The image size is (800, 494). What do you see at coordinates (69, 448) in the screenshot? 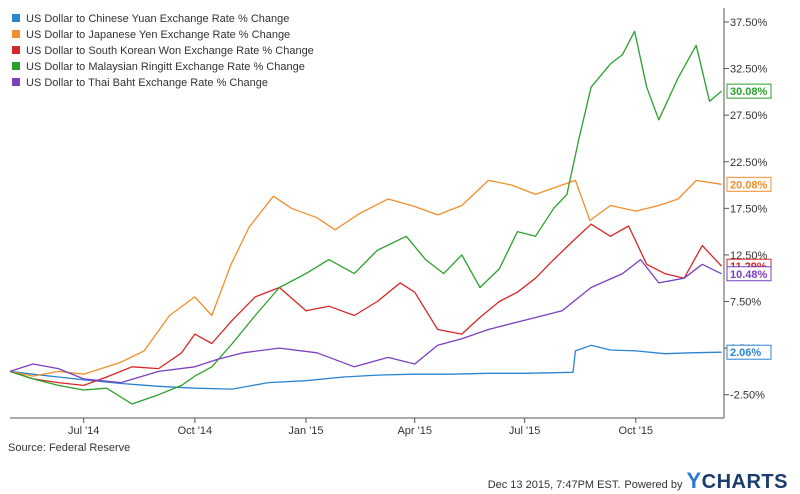
I see `source-note: Source: Federal Reserve` at bounding box center [69, 448].